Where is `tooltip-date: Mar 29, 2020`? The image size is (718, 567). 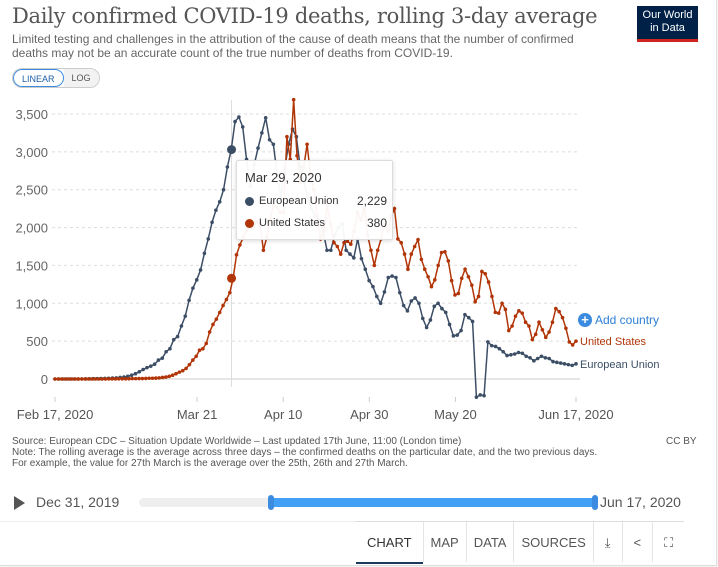
tooltip-date: Mar 29, 2020 is located at coordinates (283, 177).